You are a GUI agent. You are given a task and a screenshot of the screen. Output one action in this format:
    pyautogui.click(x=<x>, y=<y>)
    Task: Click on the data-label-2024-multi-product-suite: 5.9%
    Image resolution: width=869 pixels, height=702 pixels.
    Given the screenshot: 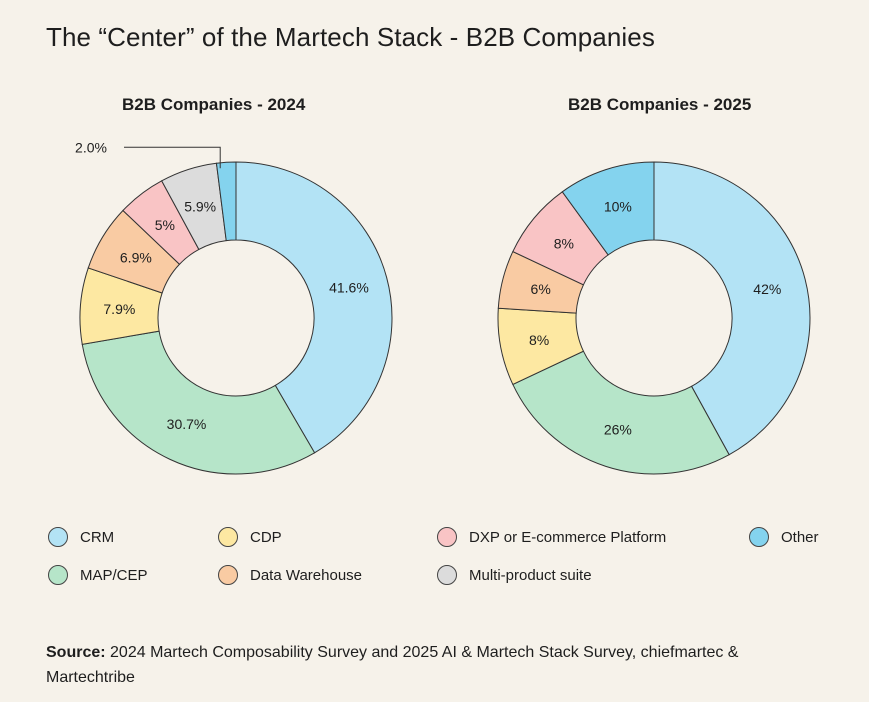 What is the action you would take?
    pyautogui.click(x=200, y=207)
    